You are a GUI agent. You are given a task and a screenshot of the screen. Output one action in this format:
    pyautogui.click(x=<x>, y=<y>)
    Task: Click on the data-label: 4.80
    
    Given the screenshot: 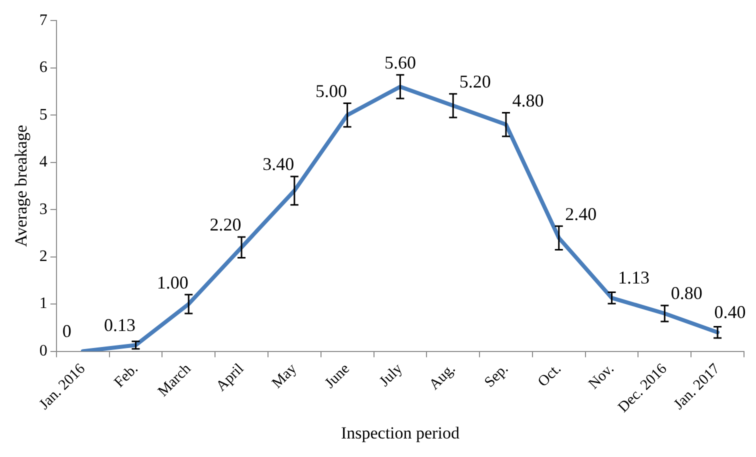 What is the action you would take?
    pyautogui.click(x=528, y=100)
    